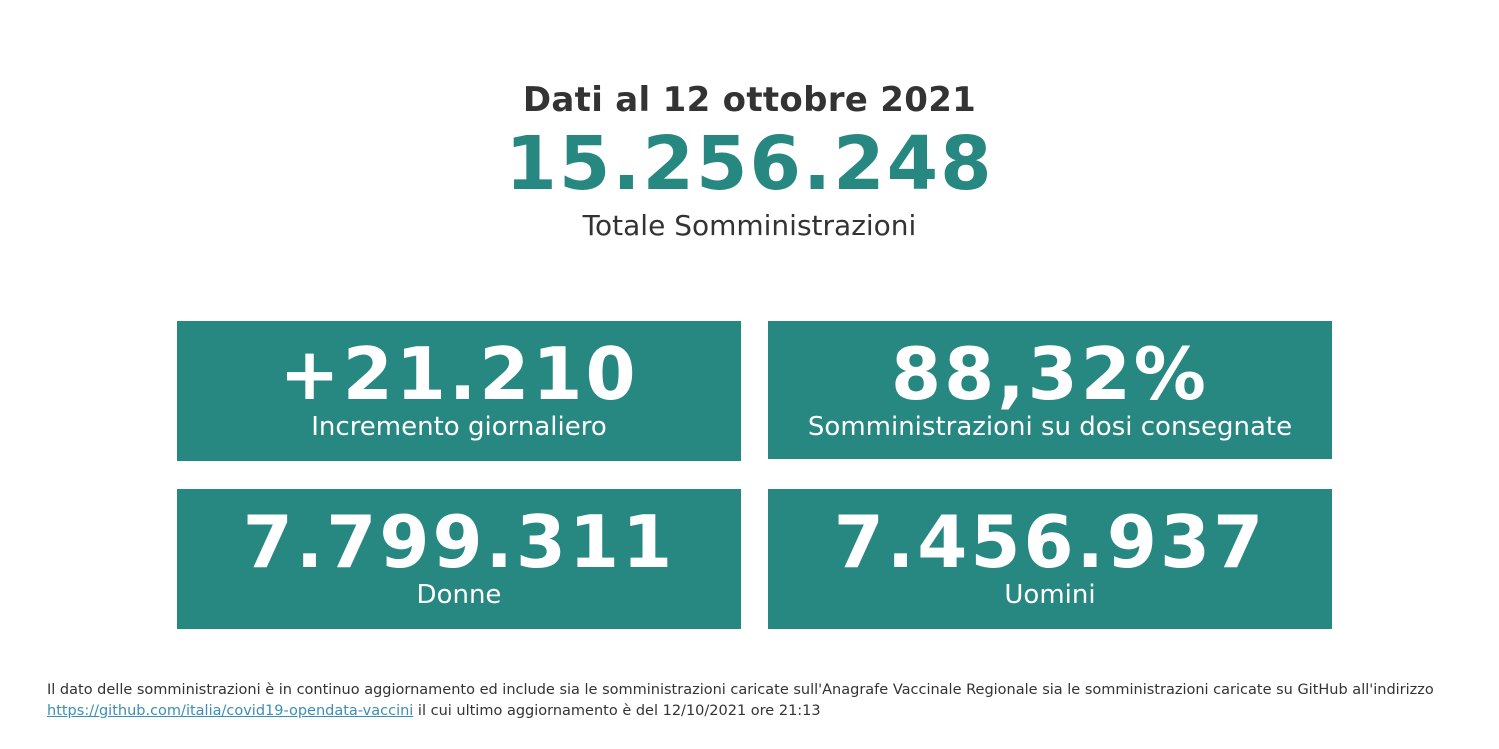 This screenshot has height=749, width=1499. I want to click on women-card: 7.799.311 Donne, so click(459, 559).